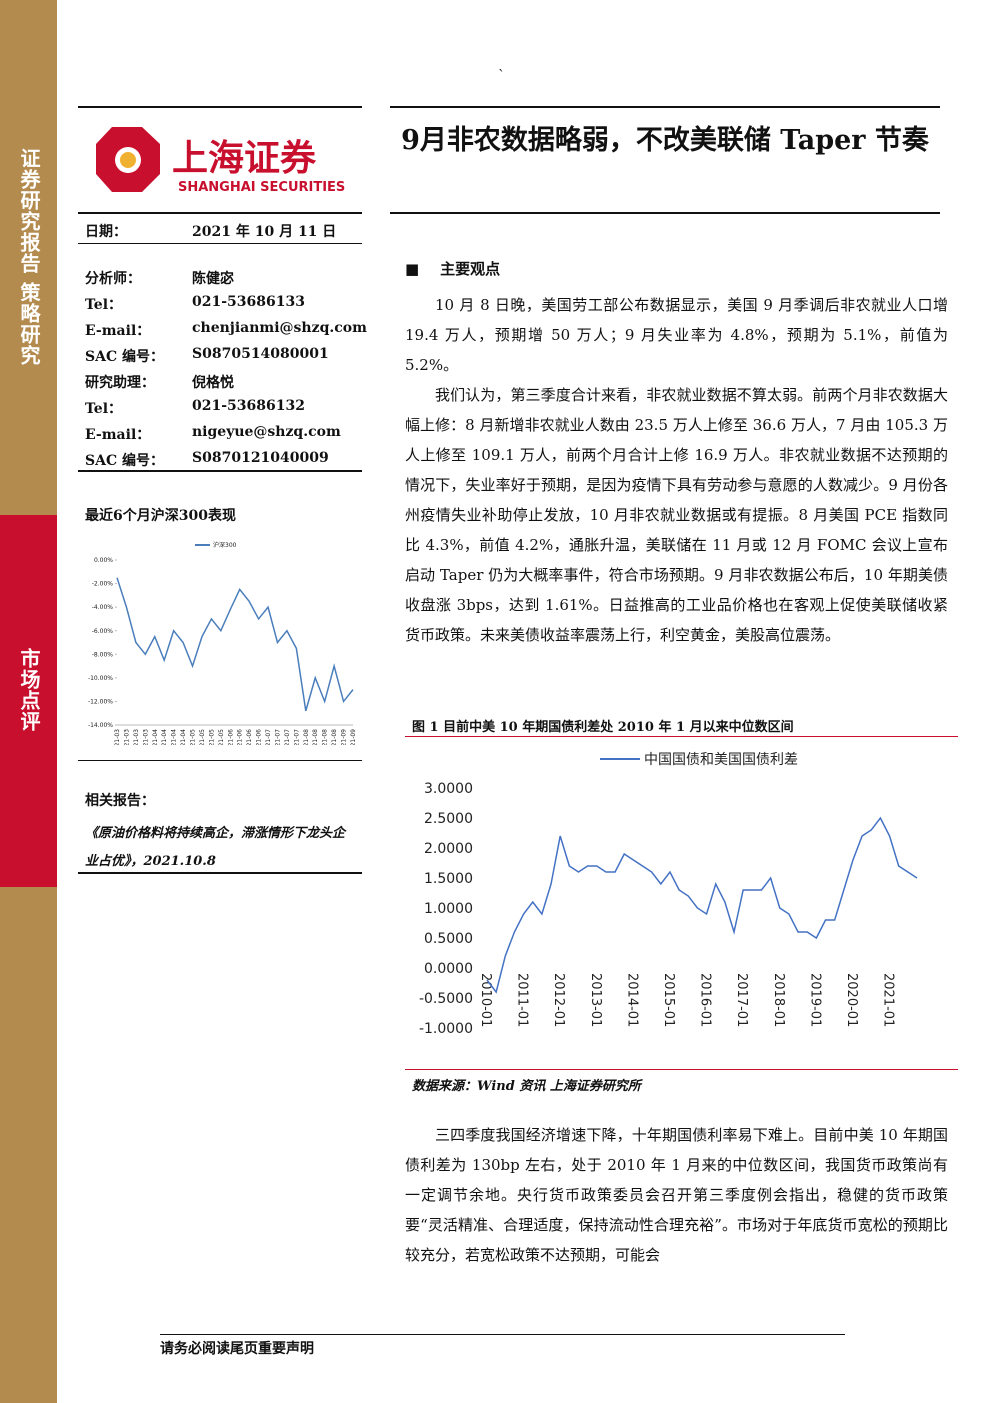 This screenshot has width=992, height=1403. I want to click on y-tick-label: -1.0000, so click(446, 1029).